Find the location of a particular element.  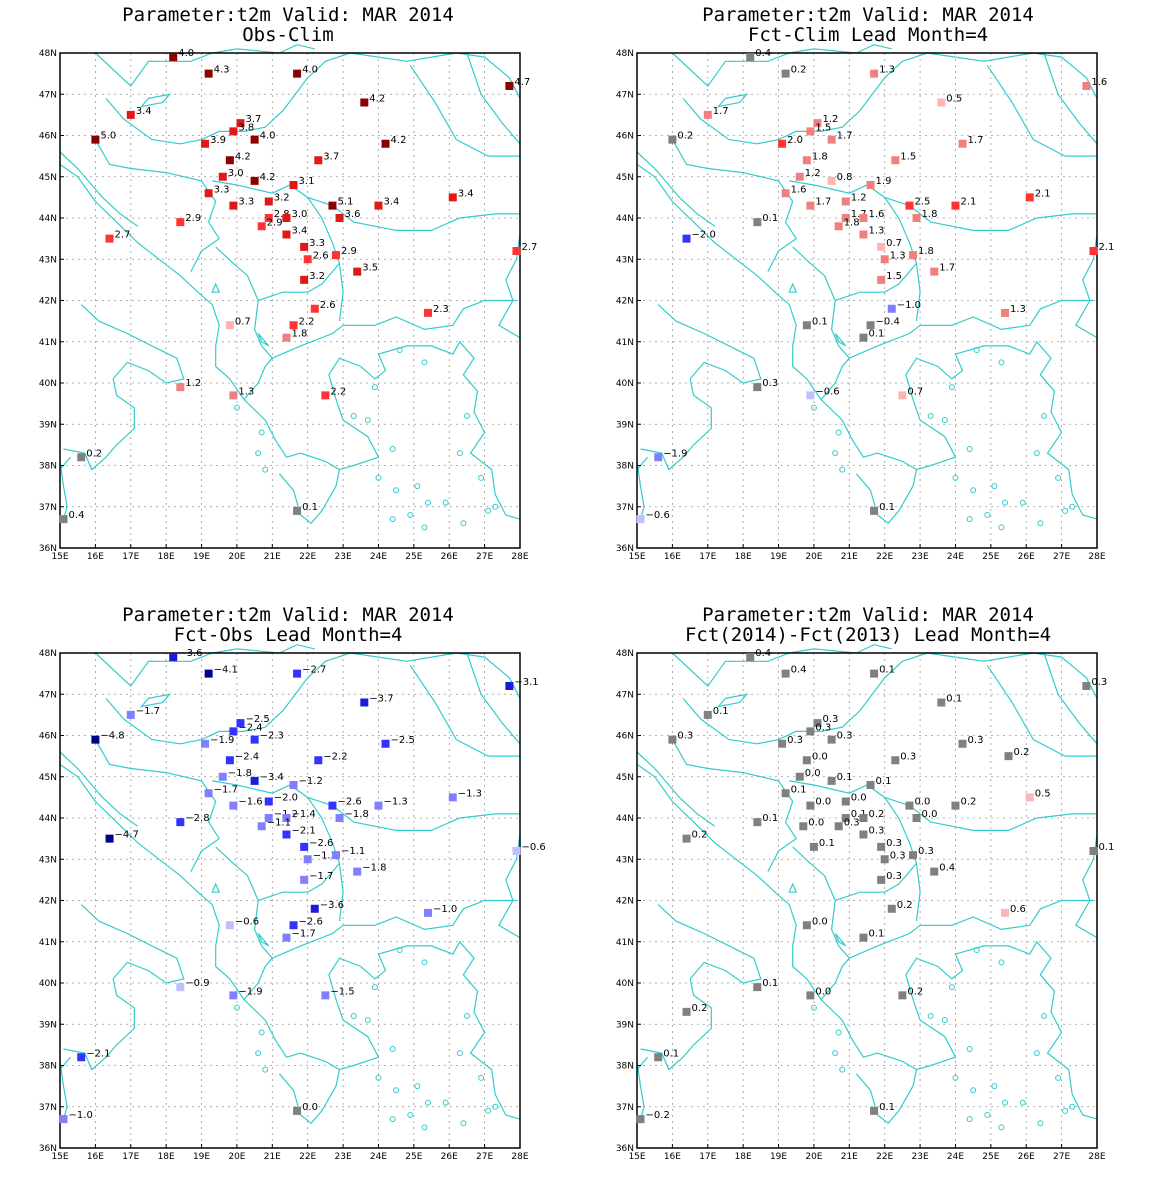

x-tick-label: 26E is located at coordinates (1026, 557).